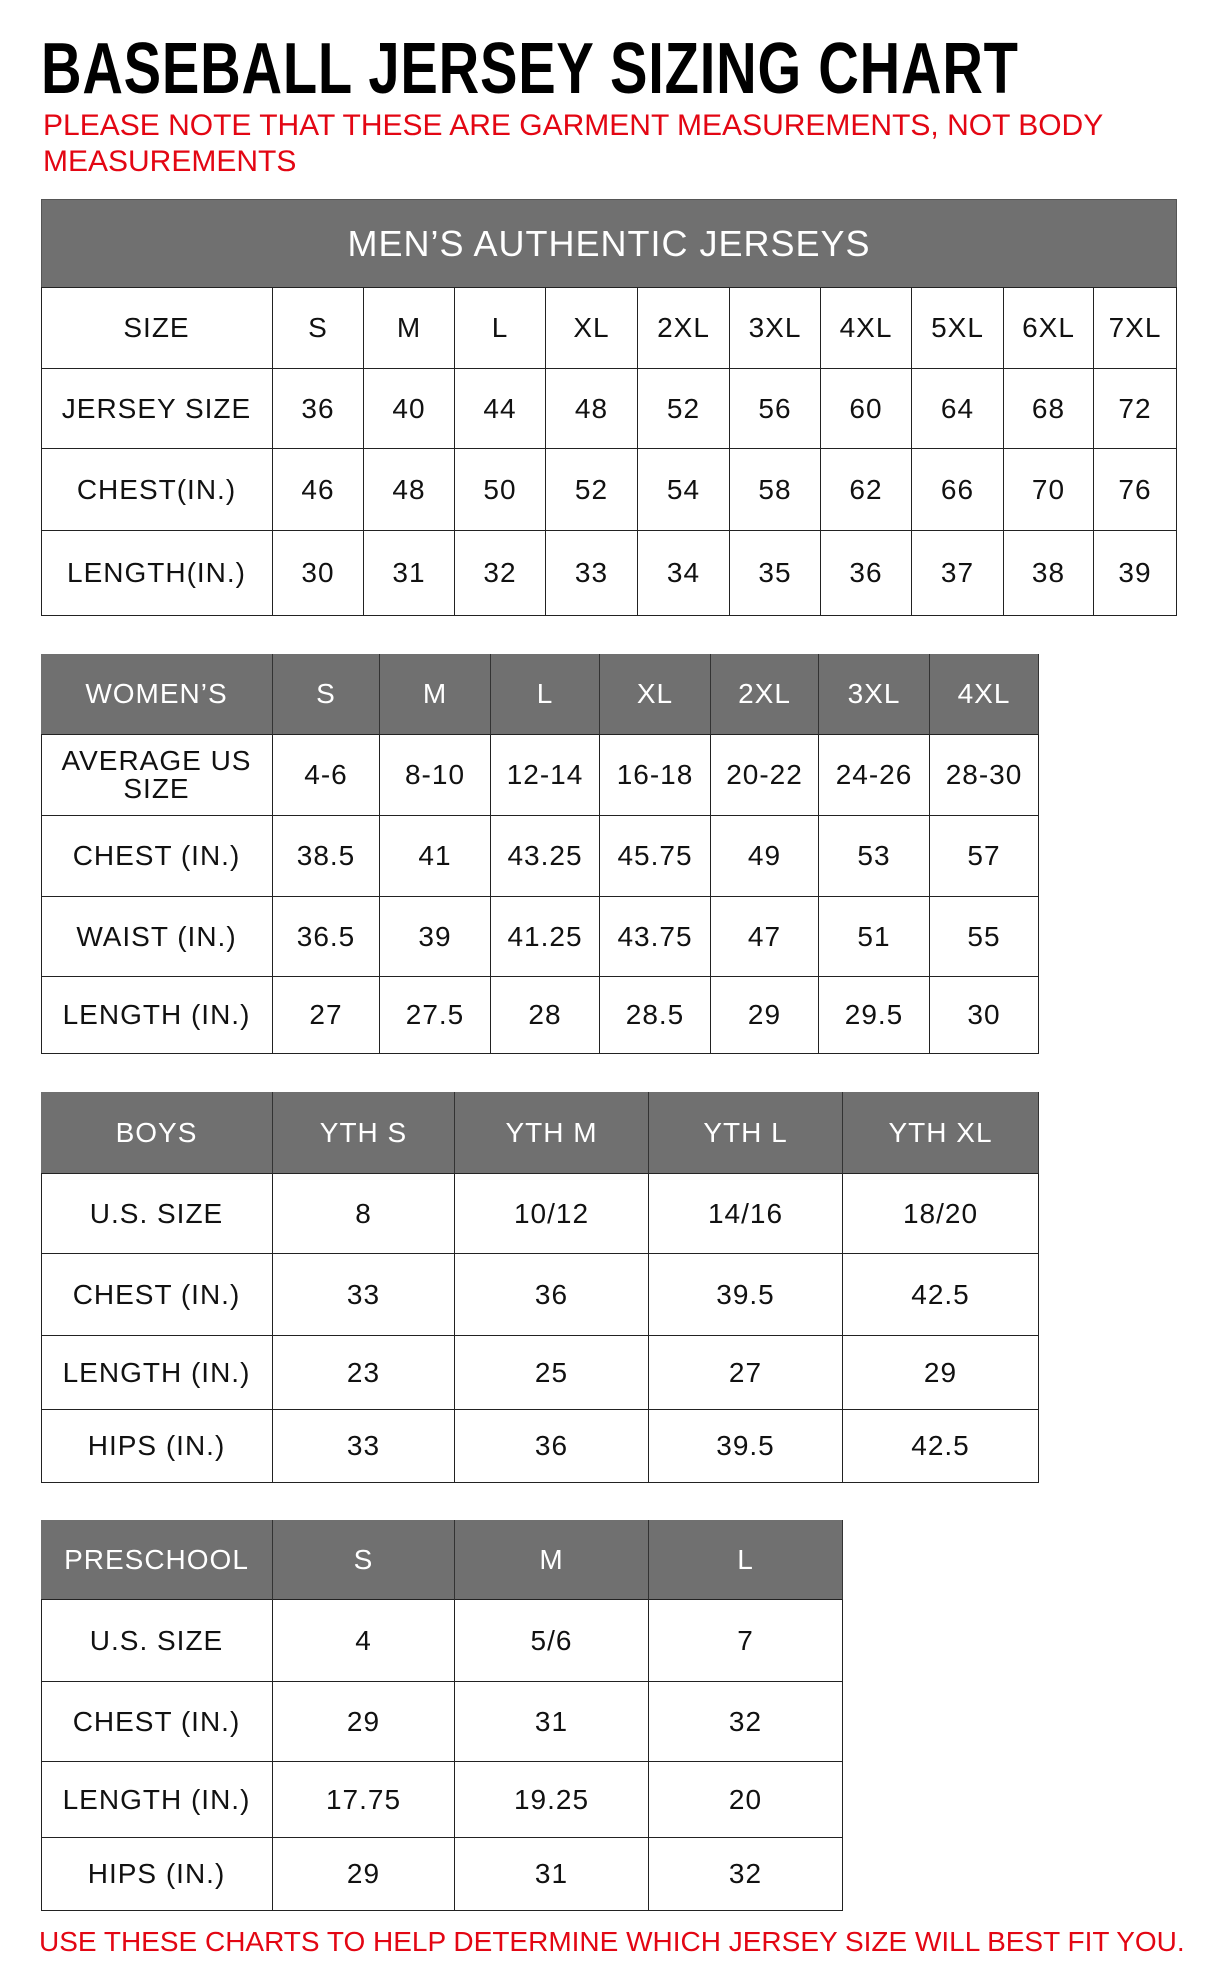 This screenshot has height=1974, width=1220. Describe the element at coordinates (958, 409) in the screenshot. I see `mens-value-cell: 64` at that location.